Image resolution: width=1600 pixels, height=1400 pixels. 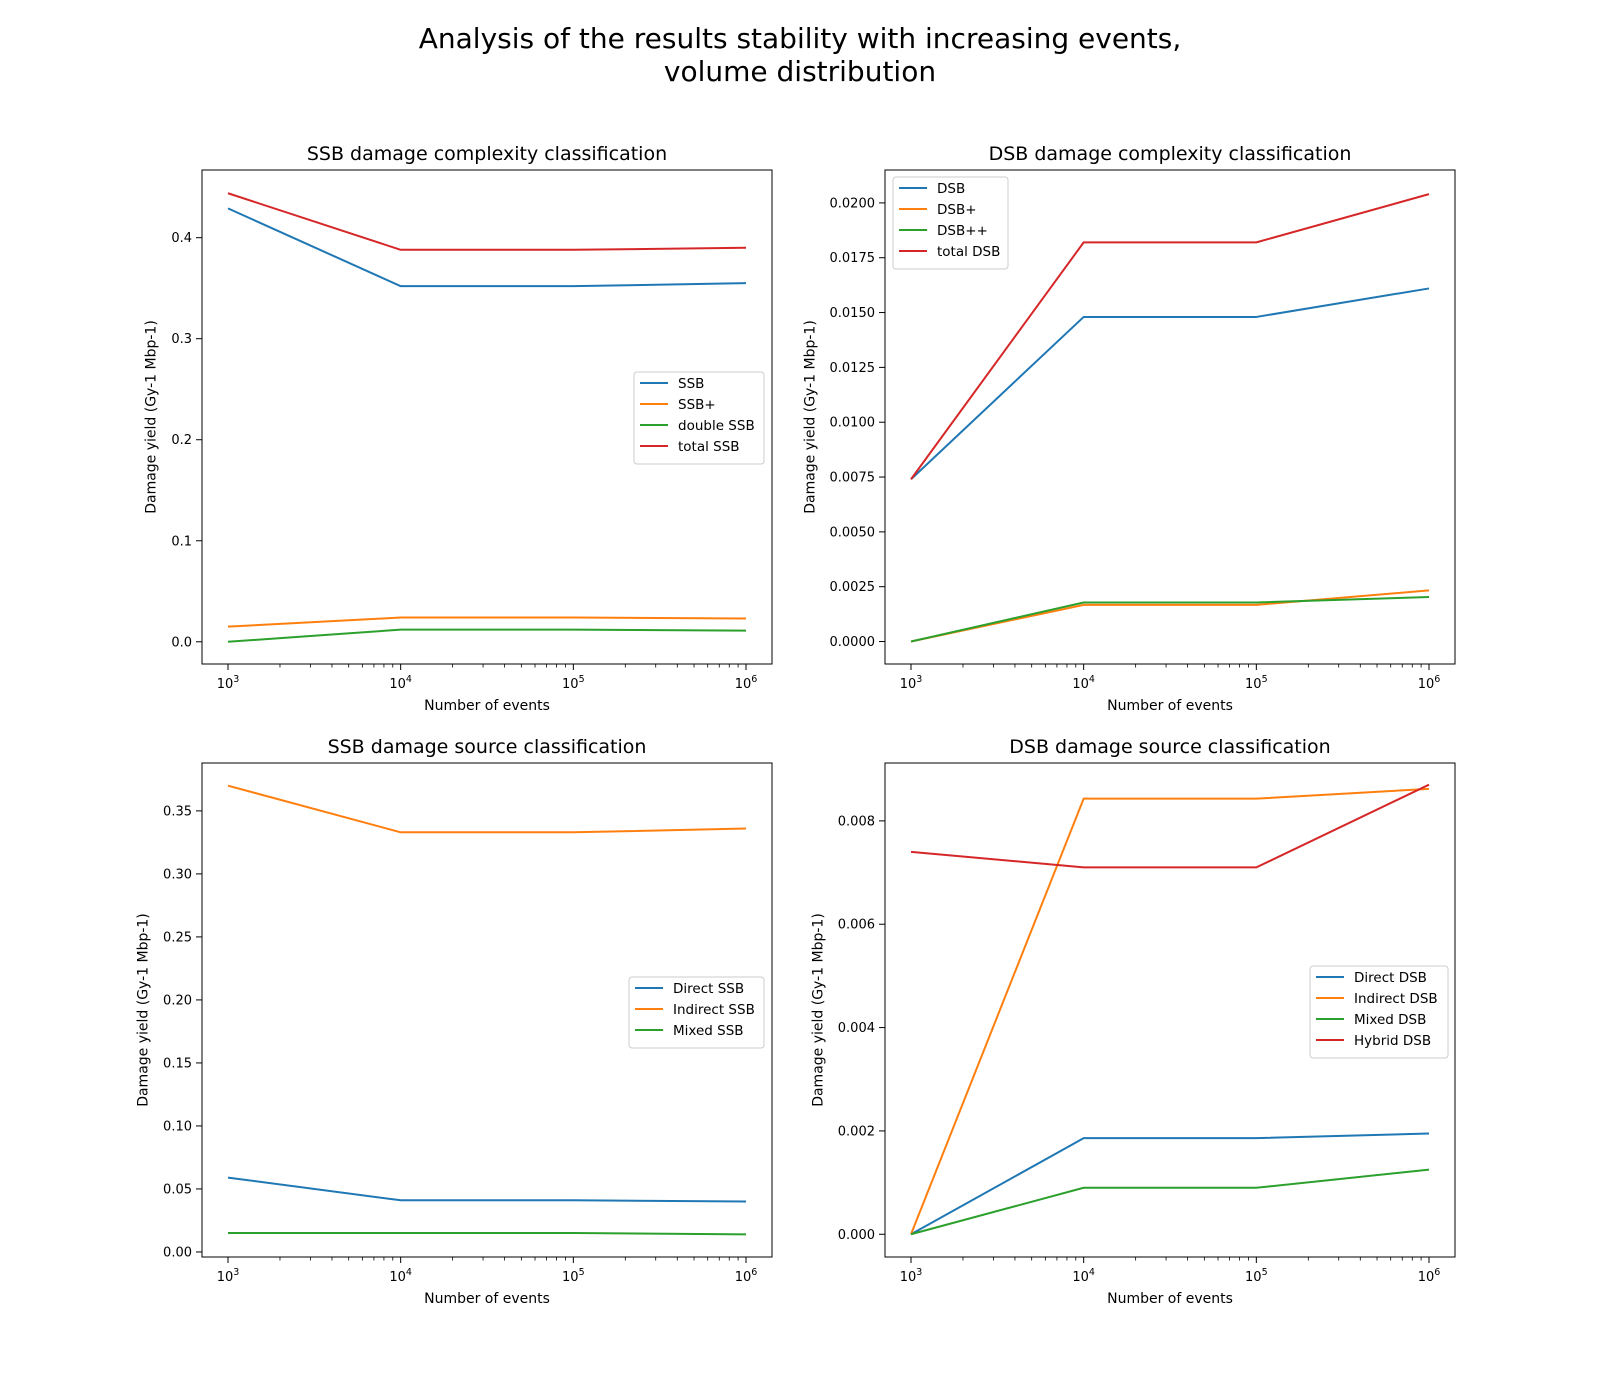 What do you see at coordinates (856, 1028) in the screenshot?
I see `y-tick-label: 0.004` at bounding box center [856, 1028].